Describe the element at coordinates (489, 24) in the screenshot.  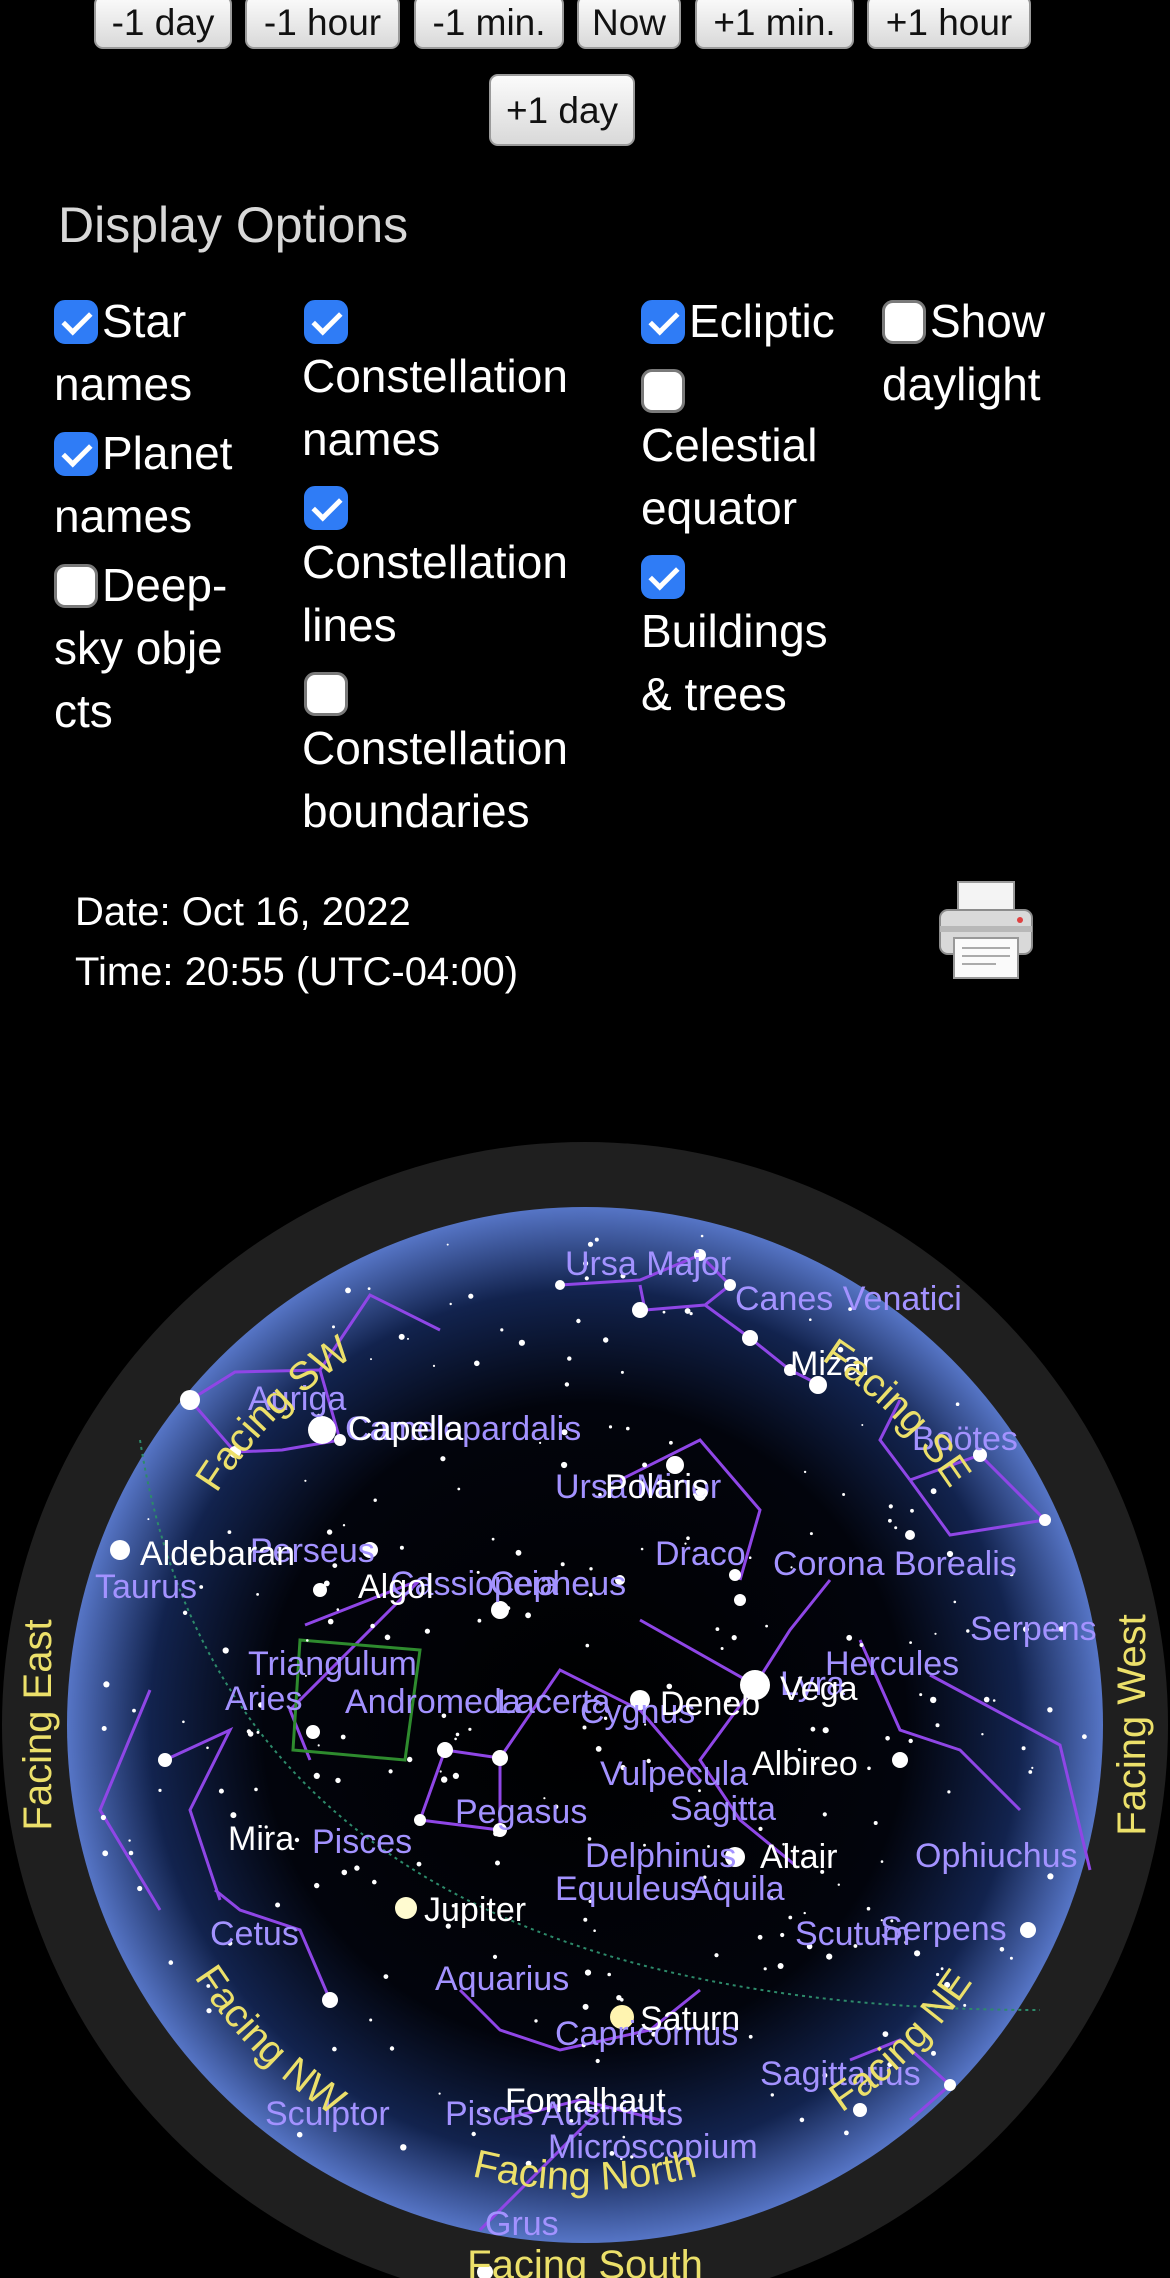
I see `minus-1-min-button: -1 min.` at that location.